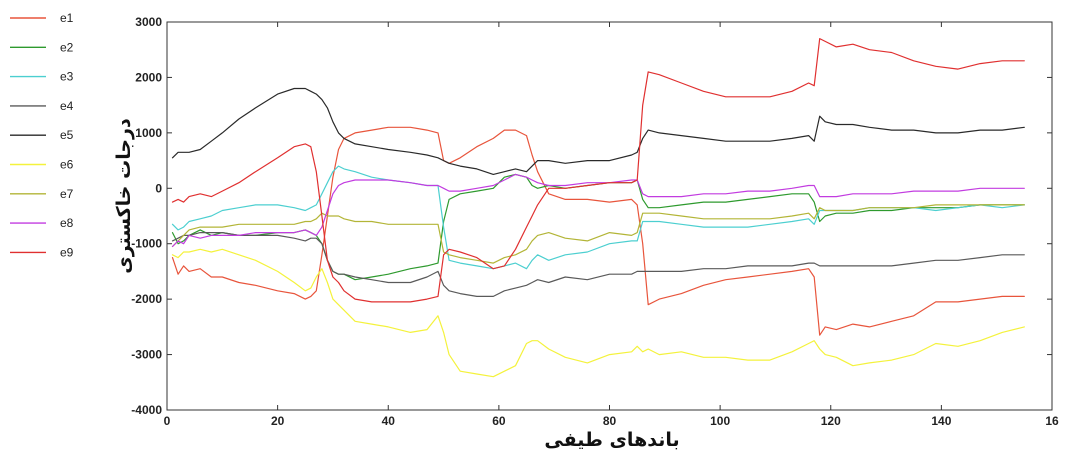 The image size is (1068, 456). I want to click on y-tick-label: -2000, so click(146, 299).